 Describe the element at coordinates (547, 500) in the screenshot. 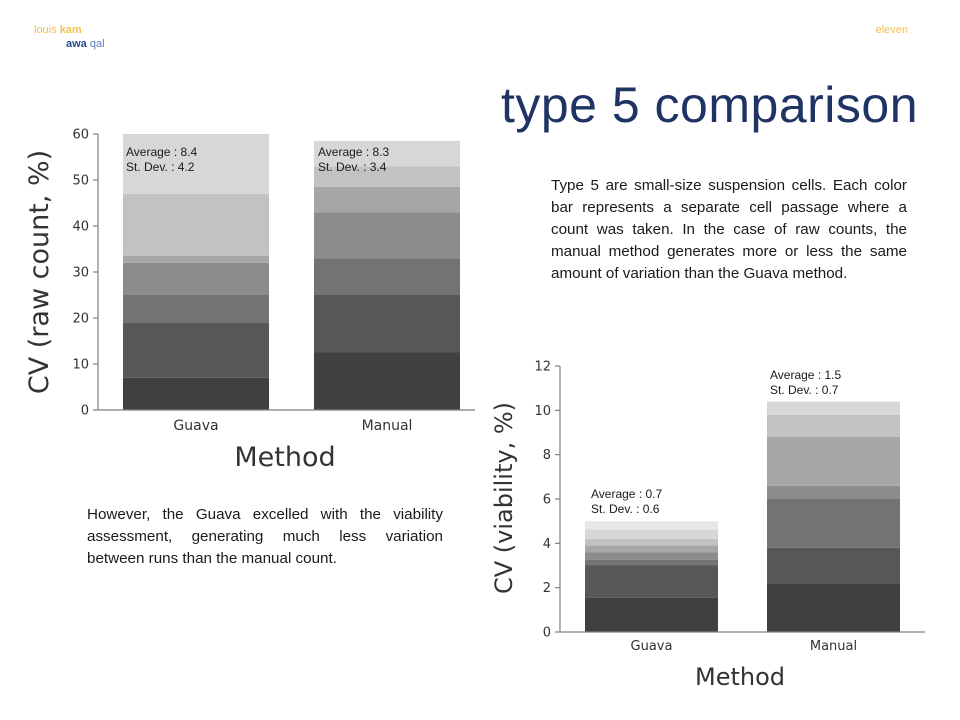

I see `y-tick-label: 6` at that location.